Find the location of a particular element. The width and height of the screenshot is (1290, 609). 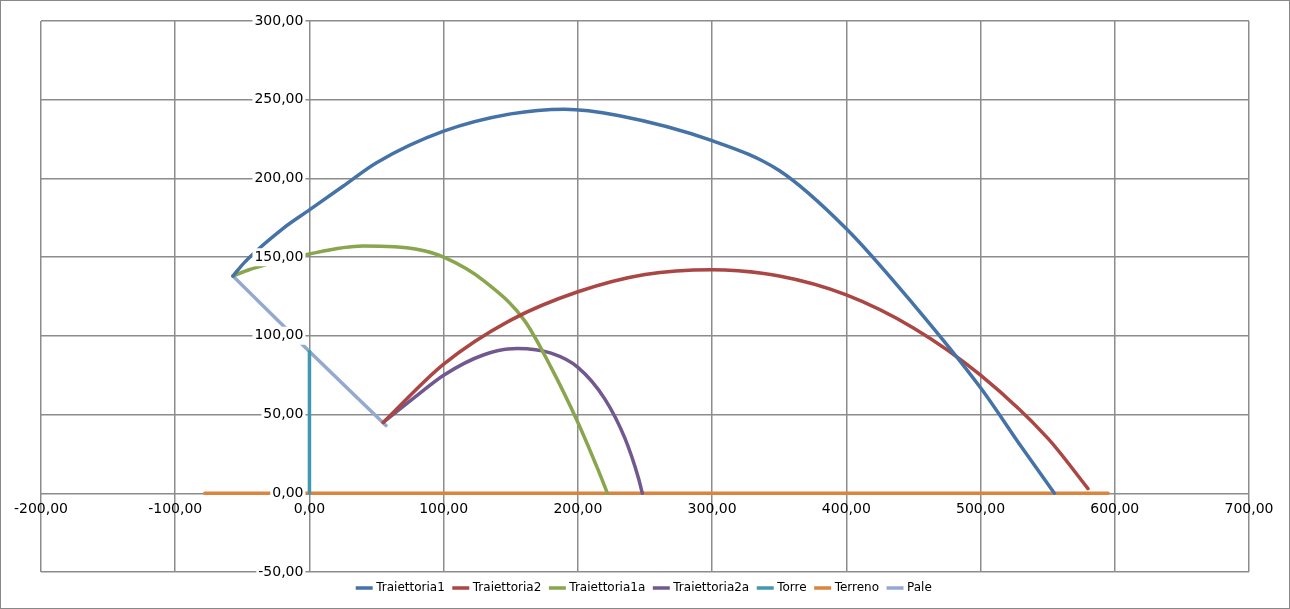

y-tick-label: 50,00 is located at coordinates (283, 413).